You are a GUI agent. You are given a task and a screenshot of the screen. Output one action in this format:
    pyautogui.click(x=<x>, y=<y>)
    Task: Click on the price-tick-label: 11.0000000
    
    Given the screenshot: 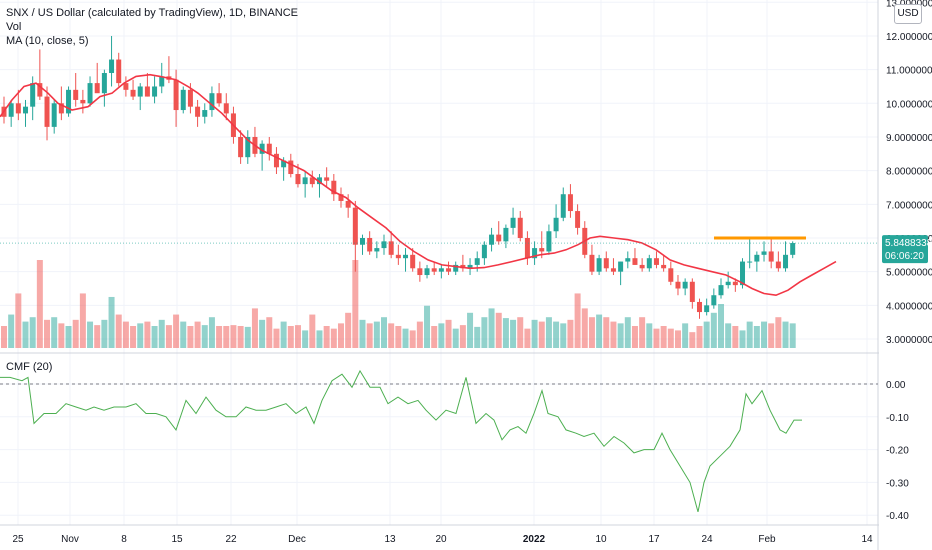 What is the action you would take?
    pyautogui.click(x=909, y=71)
    